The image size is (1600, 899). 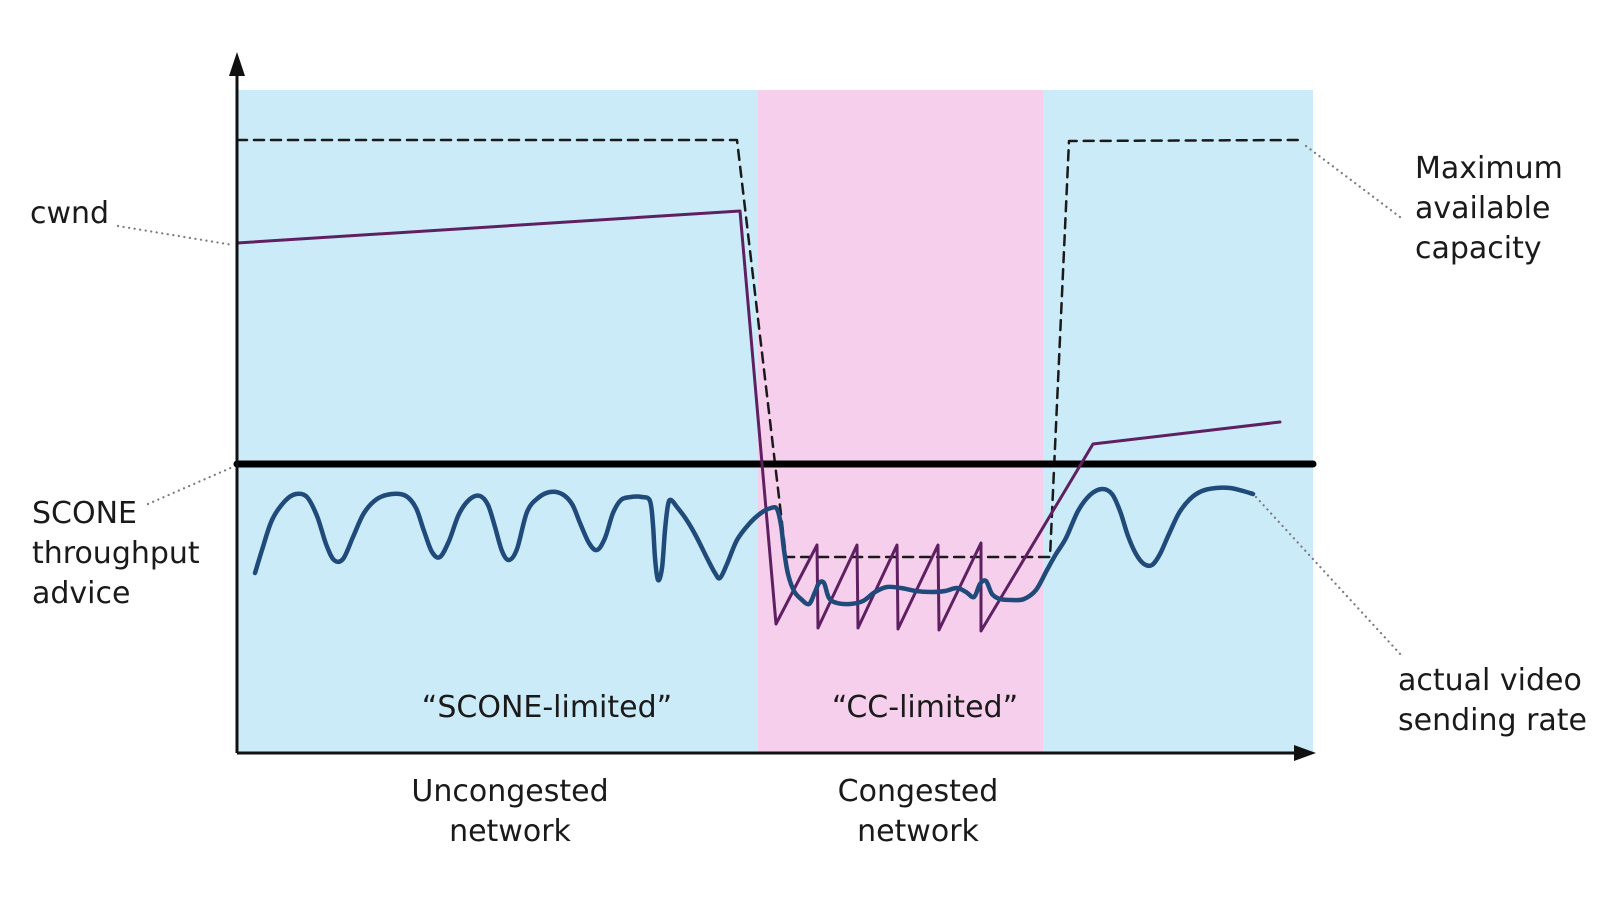 I want to click on congested-network-label-line1: Congested, so click(x=918, y=791).